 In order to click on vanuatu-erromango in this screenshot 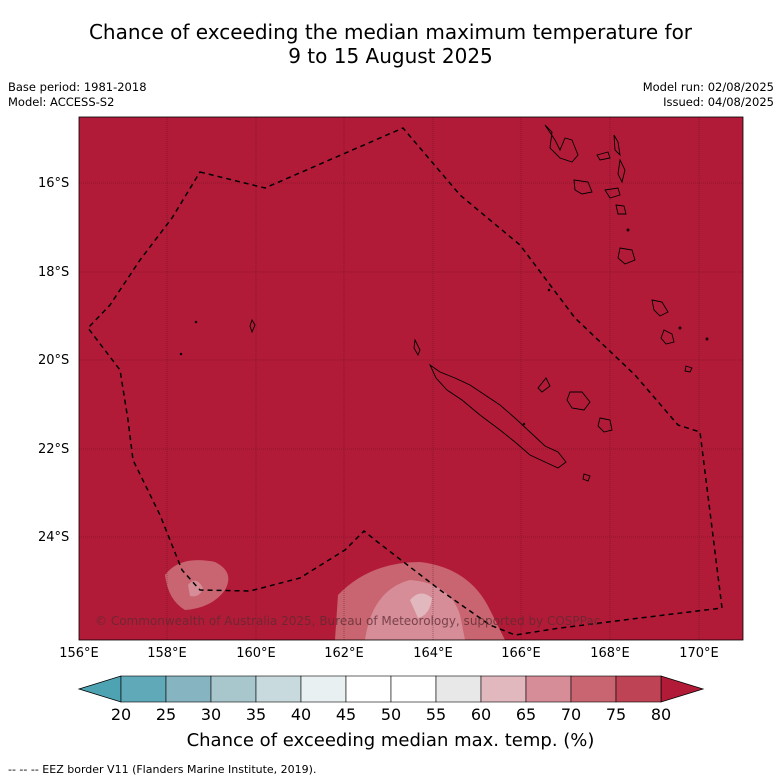, I will do `click(660, 308)`.